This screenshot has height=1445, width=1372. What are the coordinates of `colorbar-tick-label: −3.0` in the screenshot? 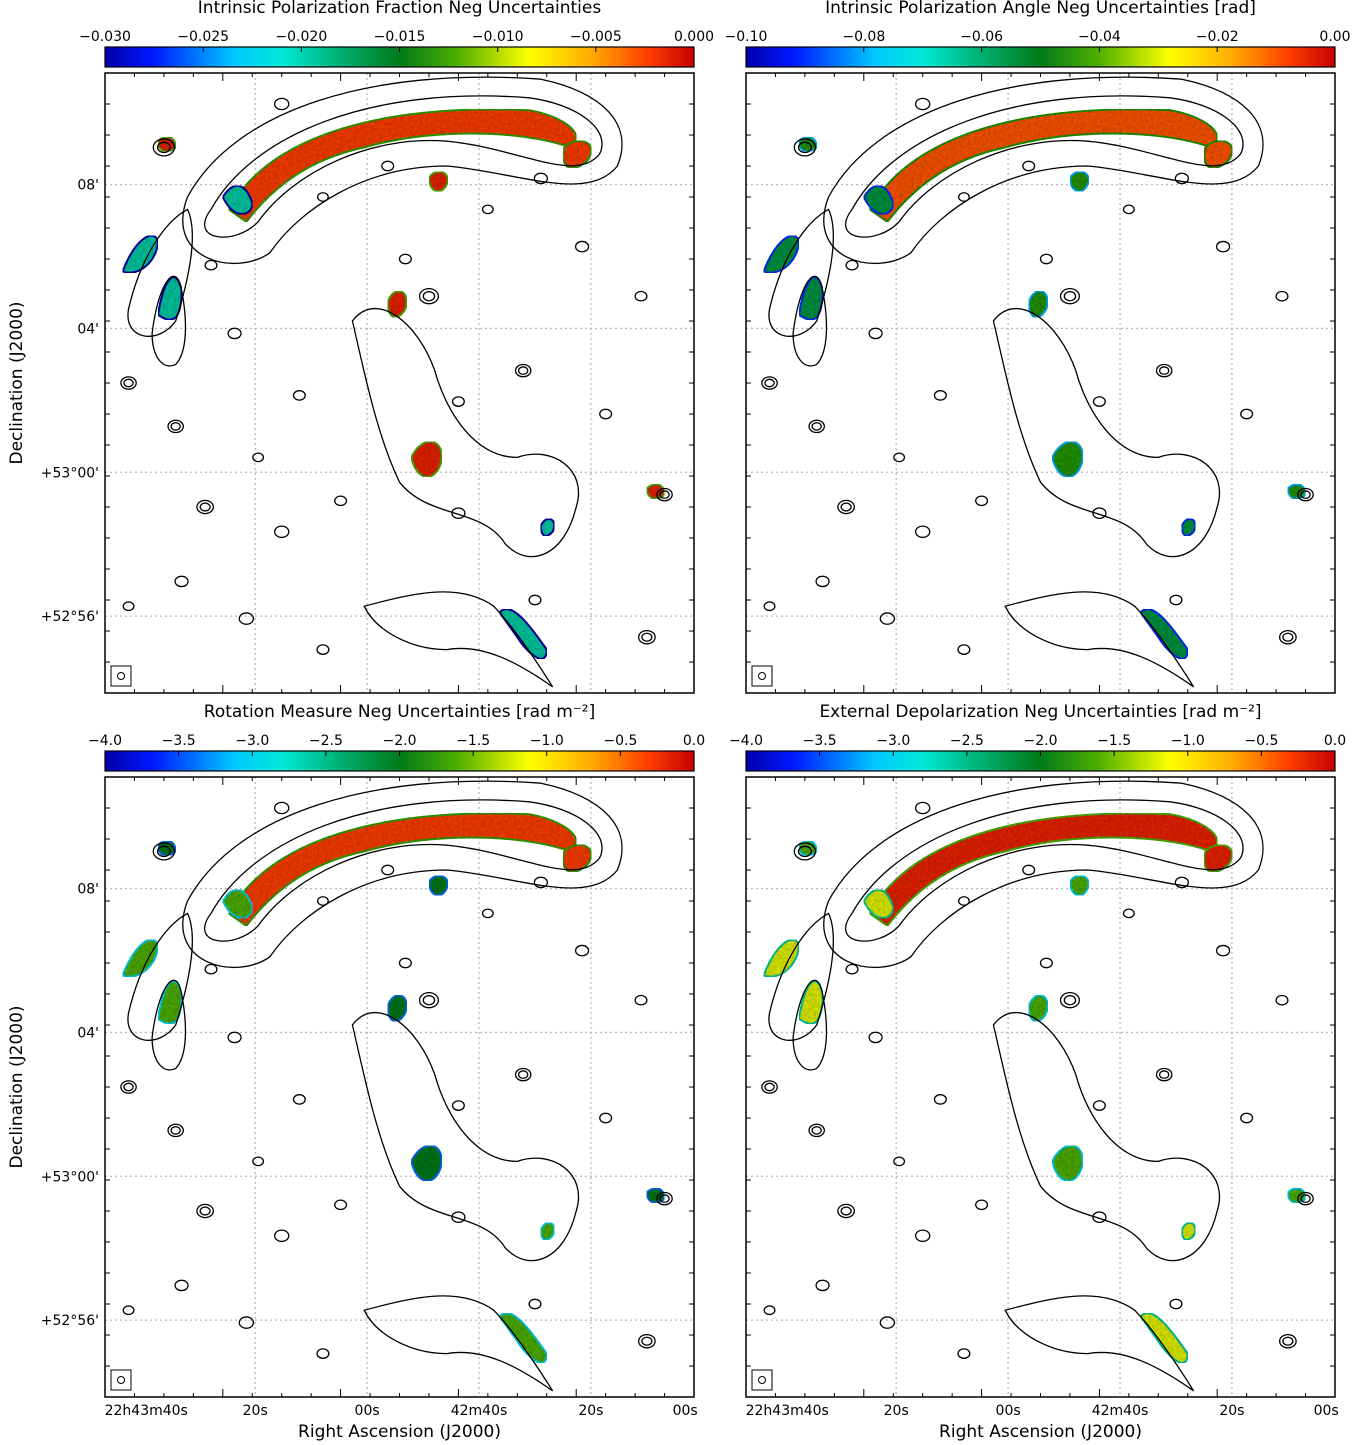 It's located at (893, 741).